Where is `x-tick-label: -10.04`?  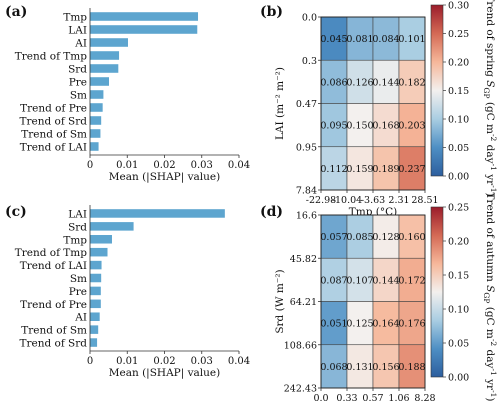 x-tick-label: -10.04 is located at coordinates (347, 200).